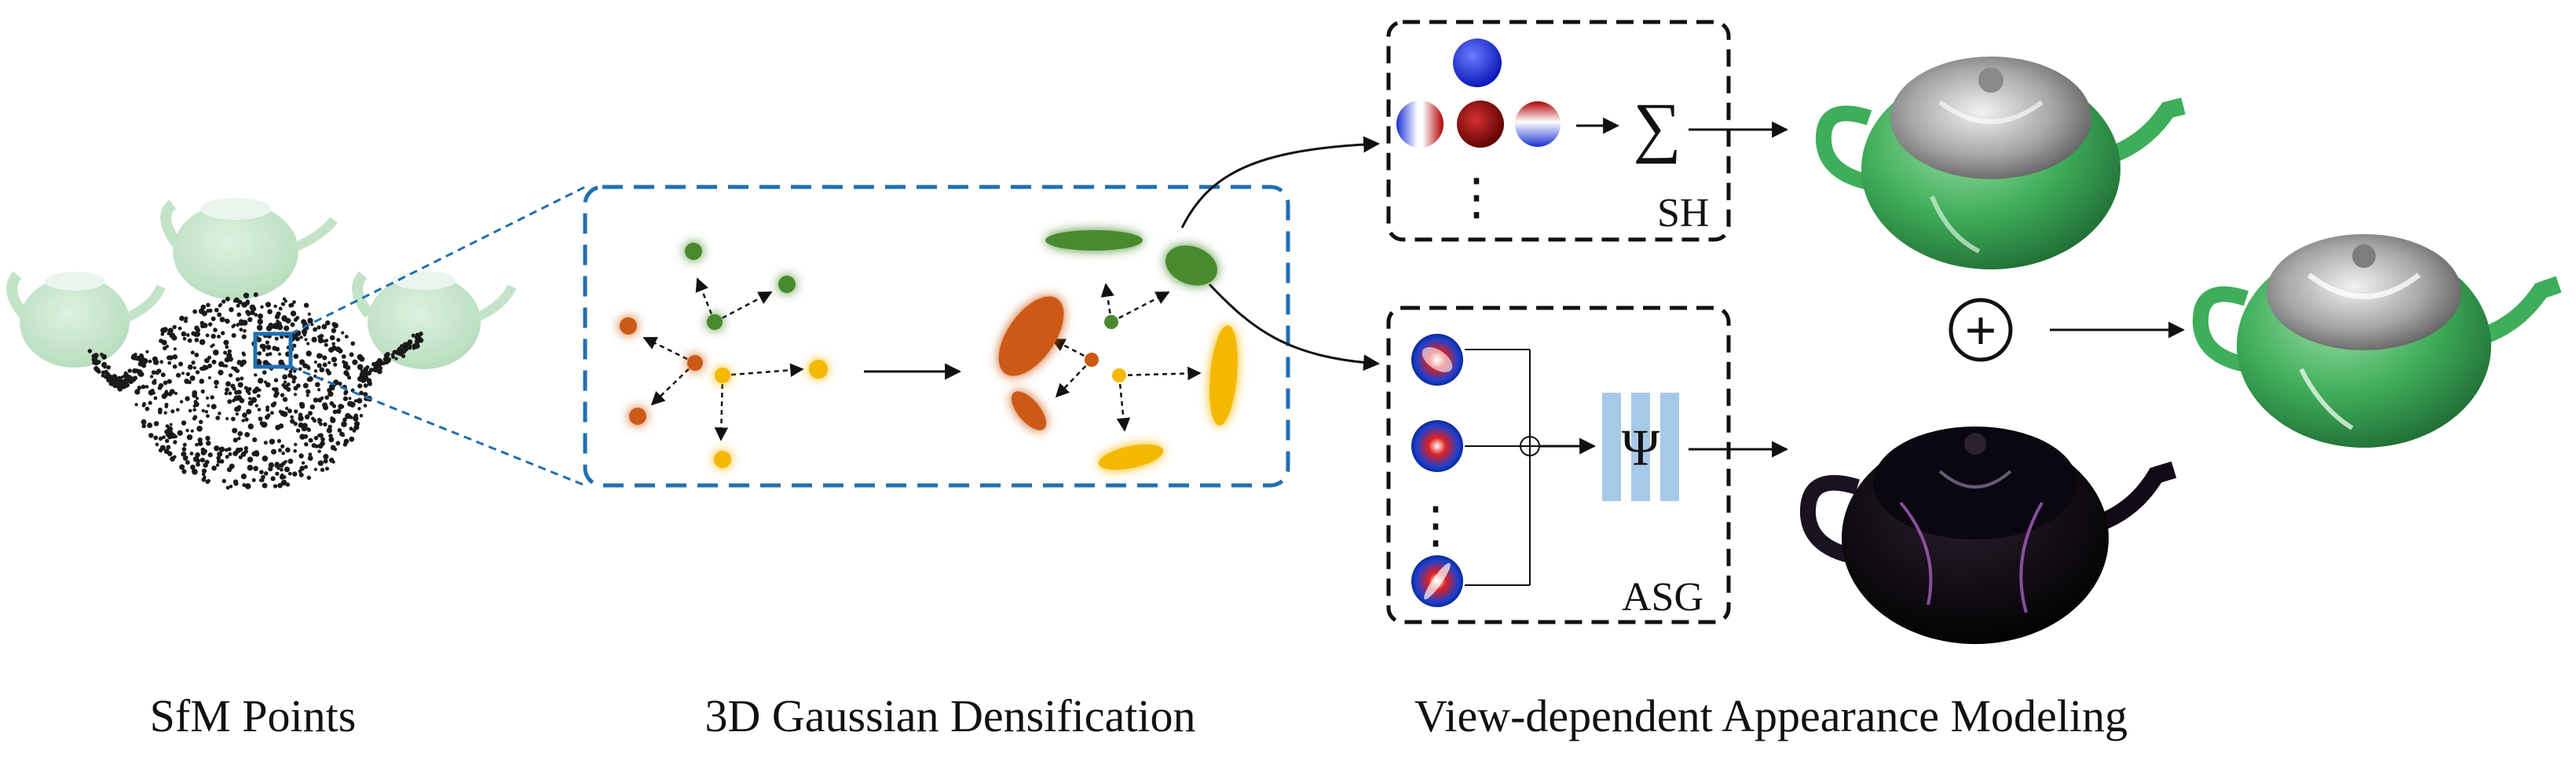  I want to click on psi-mlp: Ψ, so click(1641, 447).